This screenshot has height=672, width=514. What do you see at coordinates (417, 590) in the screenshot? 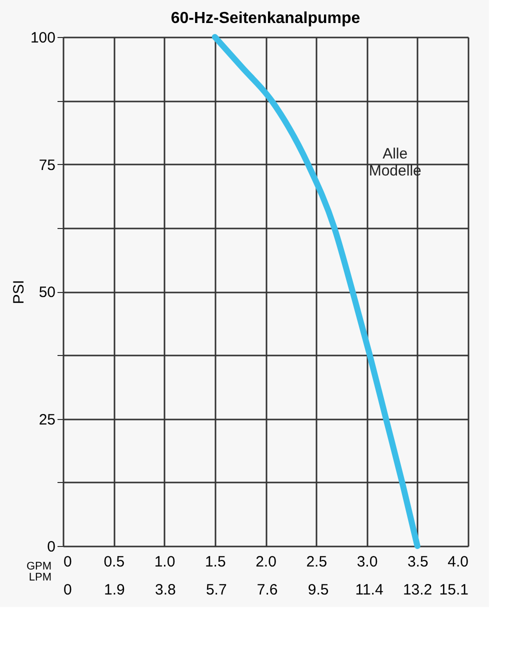
I see `x2-tick-label: 13.2` at bounding box center [417, 590].